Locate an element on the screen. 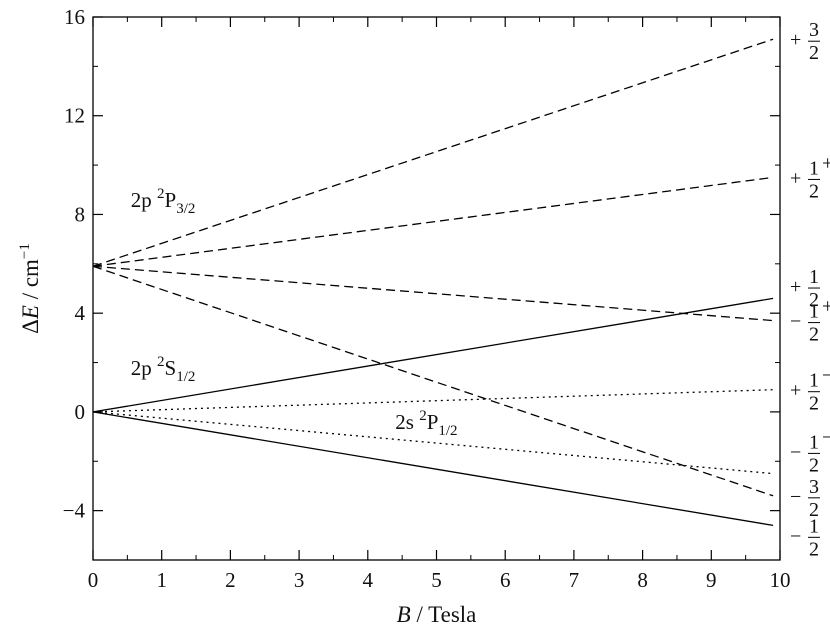 This screenshot has height=632, width=830. mj-label: −32 is located at coordinates (805, 498).